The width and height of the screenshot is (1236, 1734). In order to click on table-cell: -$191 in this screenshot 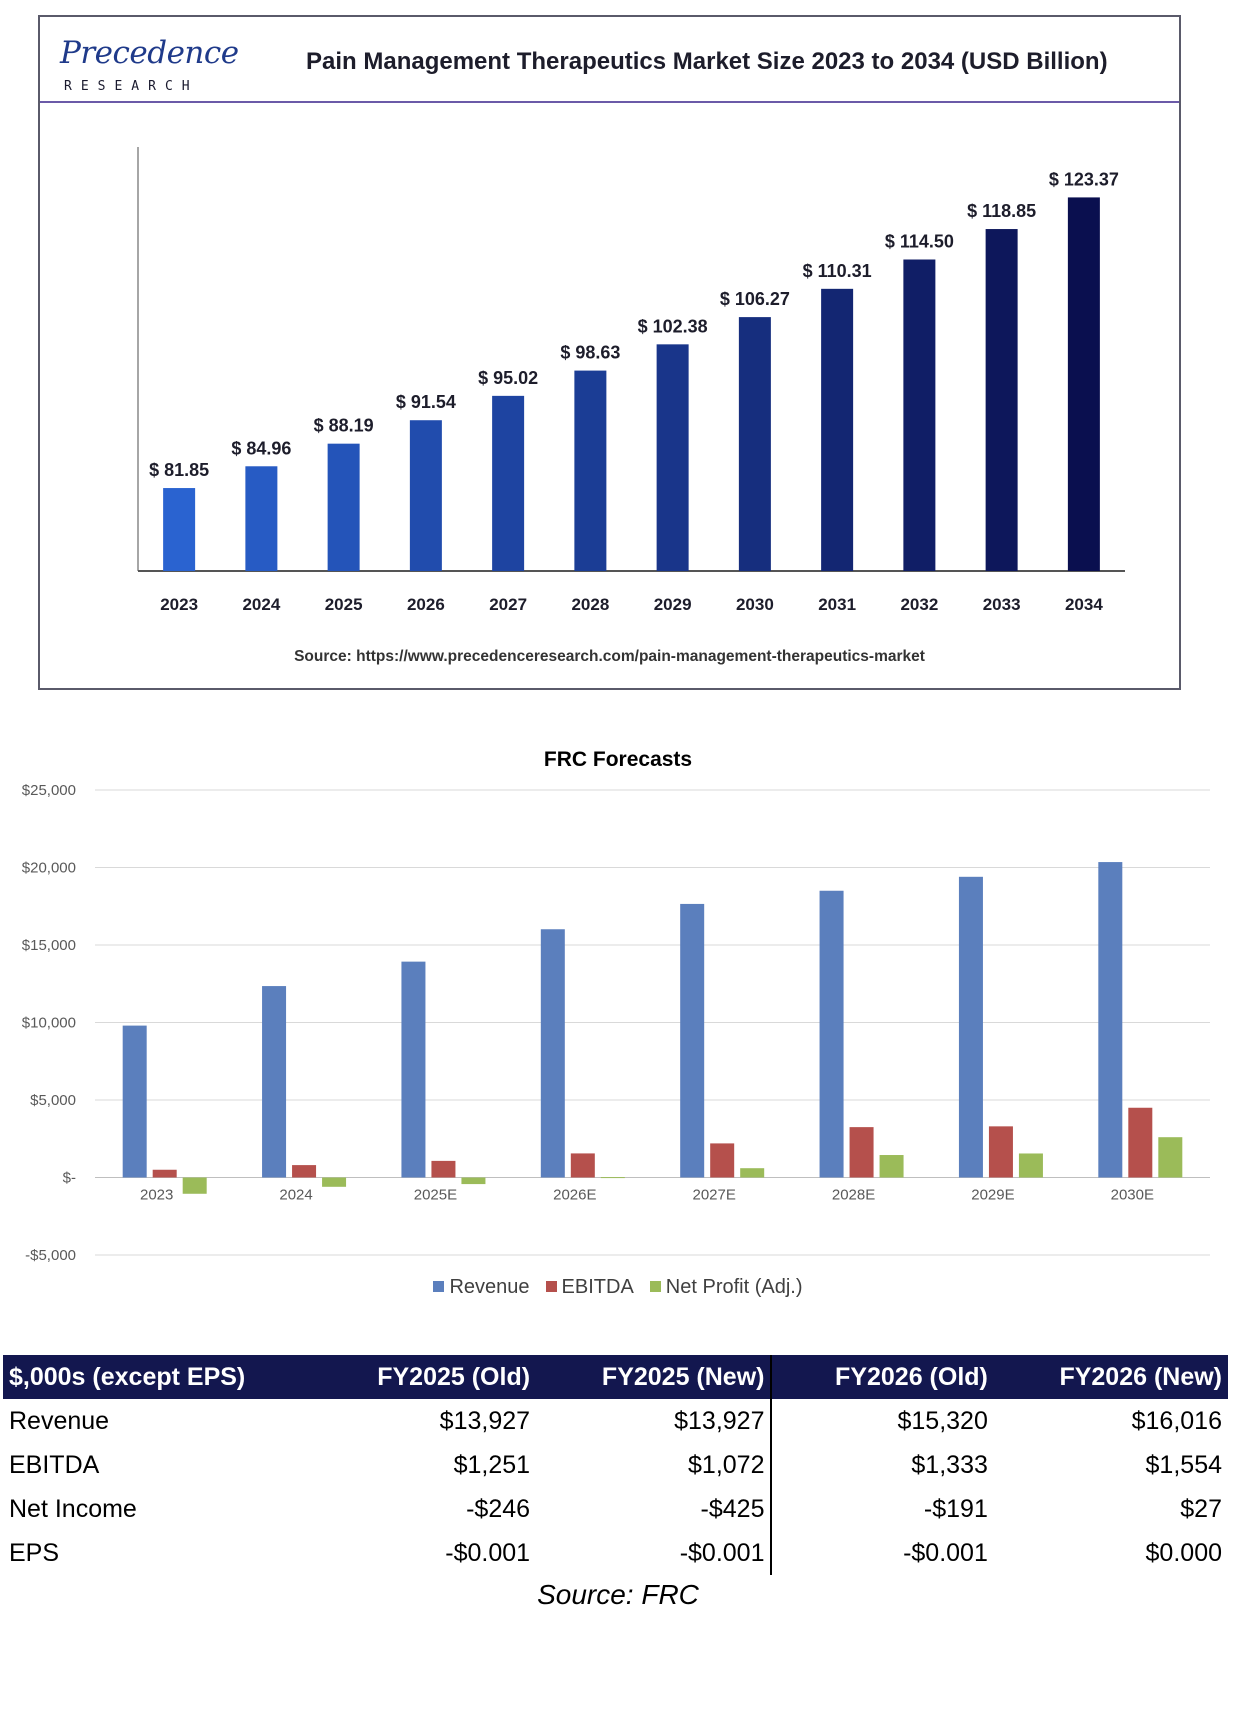, I will do `click(955, 1508)`.